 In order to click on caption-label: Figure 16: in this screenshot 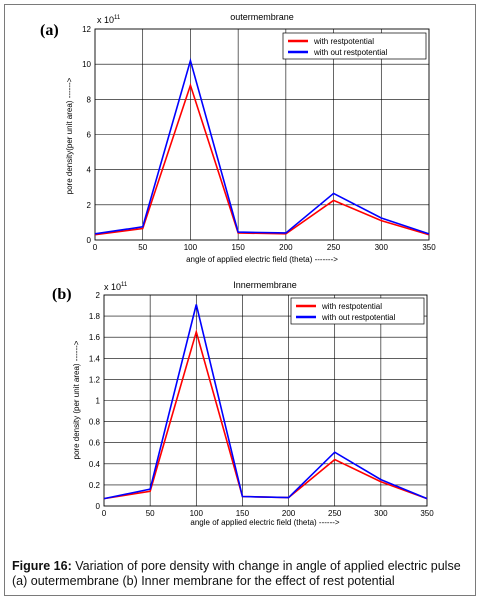, I will do `click(42, 566)`.